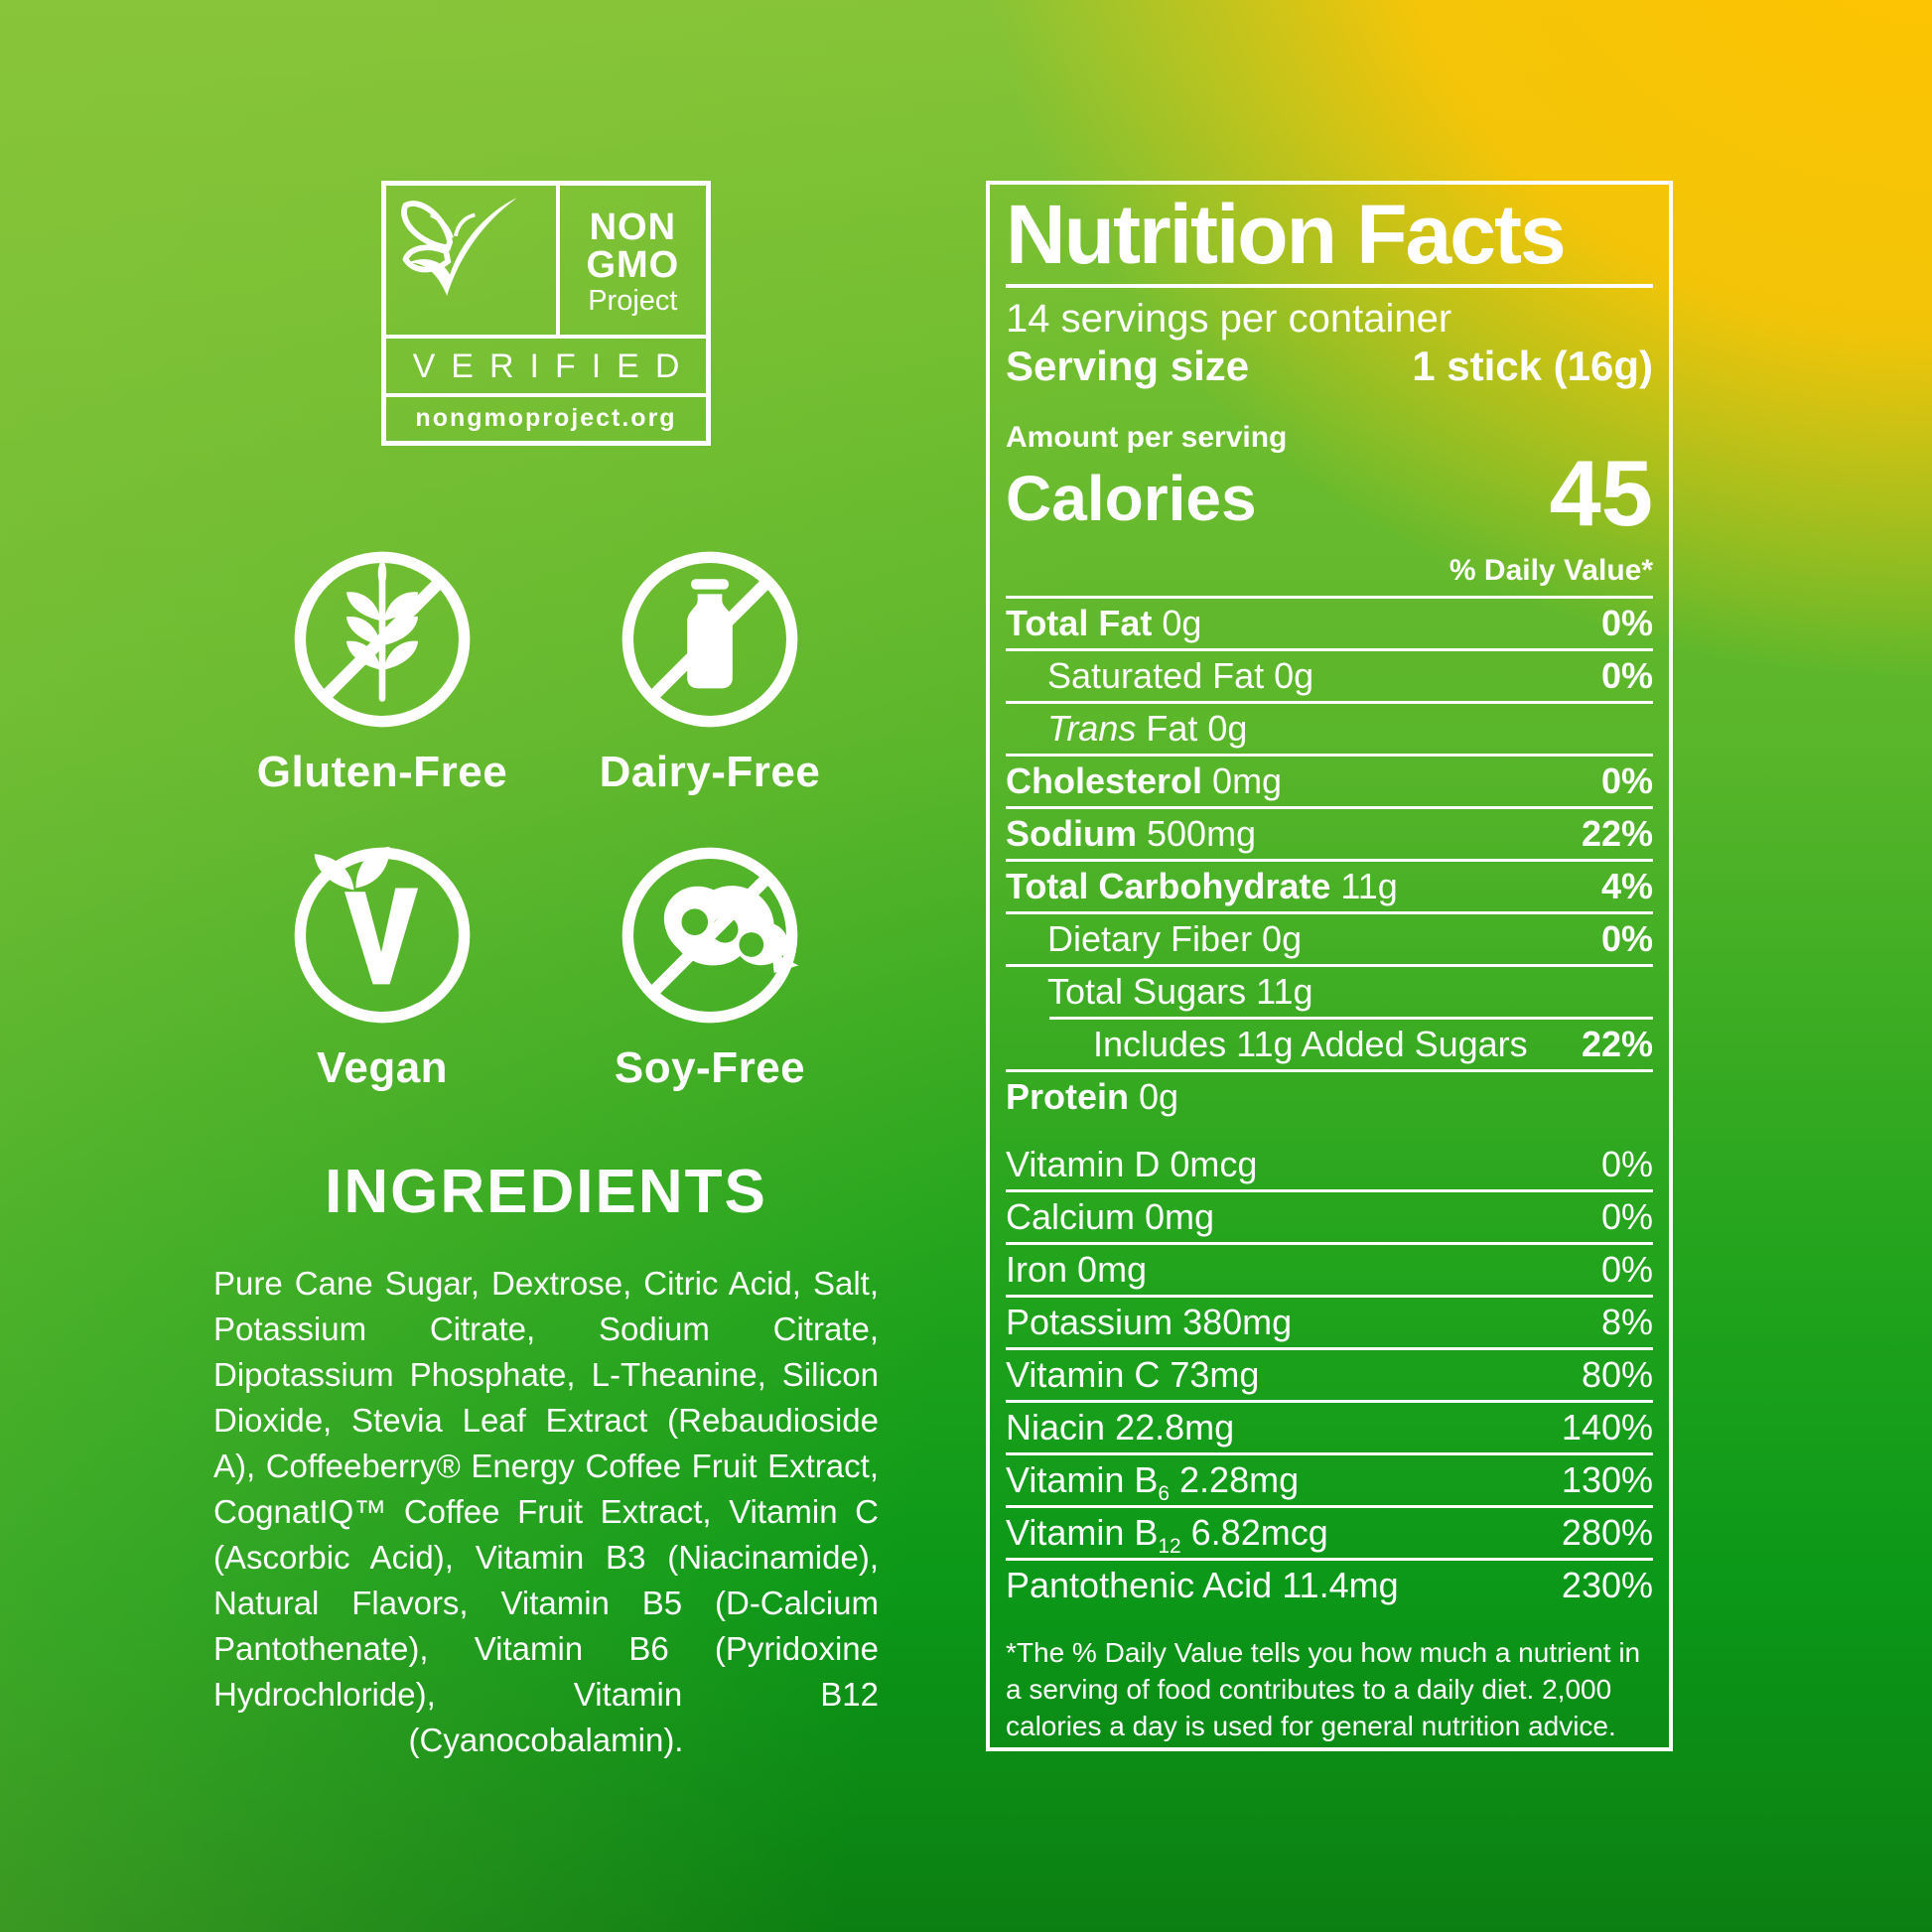 The height and width of the screenshot is (1932, 1932). What do you see at coordinates (710, 772) in the screenshot?
I see `dairy-free-label: Dairy-Free` at bounding box center [710, 772].